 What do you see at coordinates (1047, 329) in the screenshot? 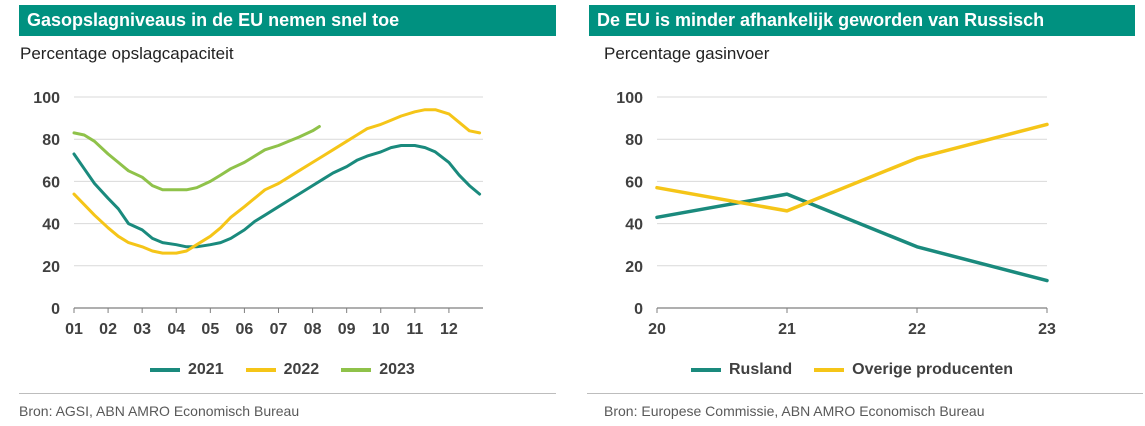
I see `x-tick-label: 23` at bounding box center [1047, 329].